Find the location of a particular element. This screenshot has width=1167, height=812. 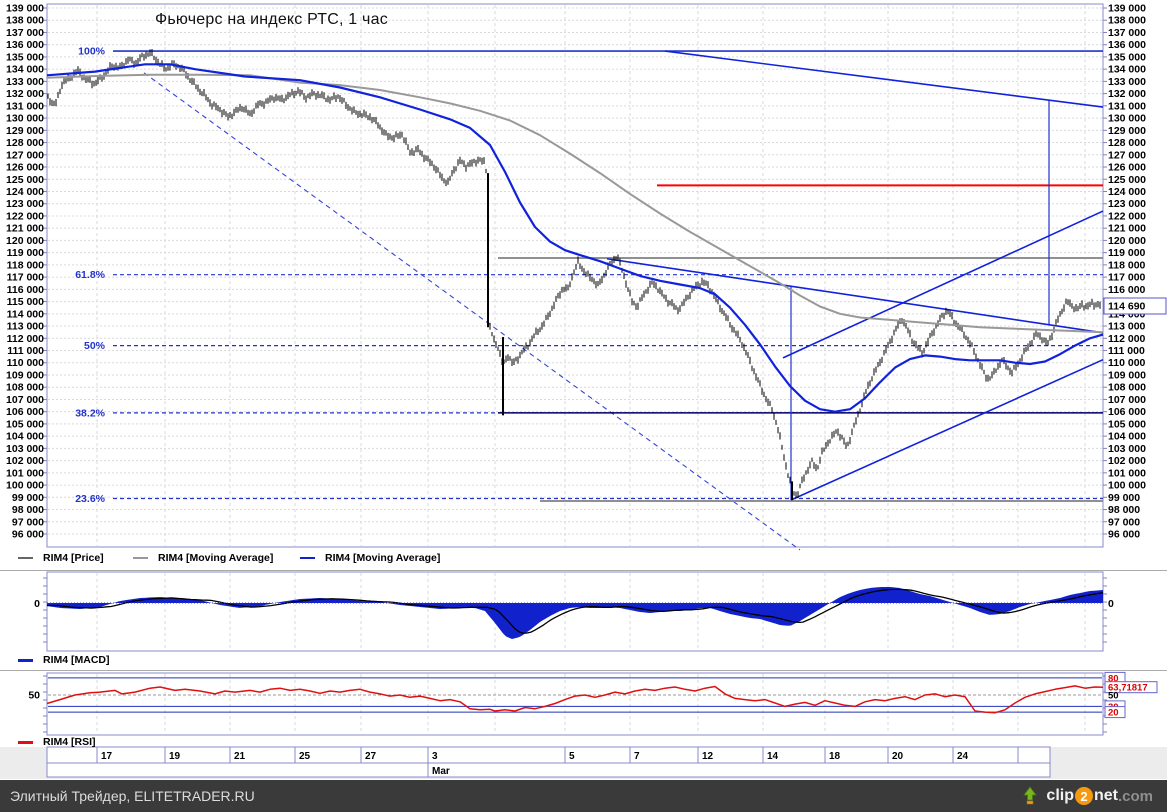

date-label: 7 is located at coordinates (637, 756).